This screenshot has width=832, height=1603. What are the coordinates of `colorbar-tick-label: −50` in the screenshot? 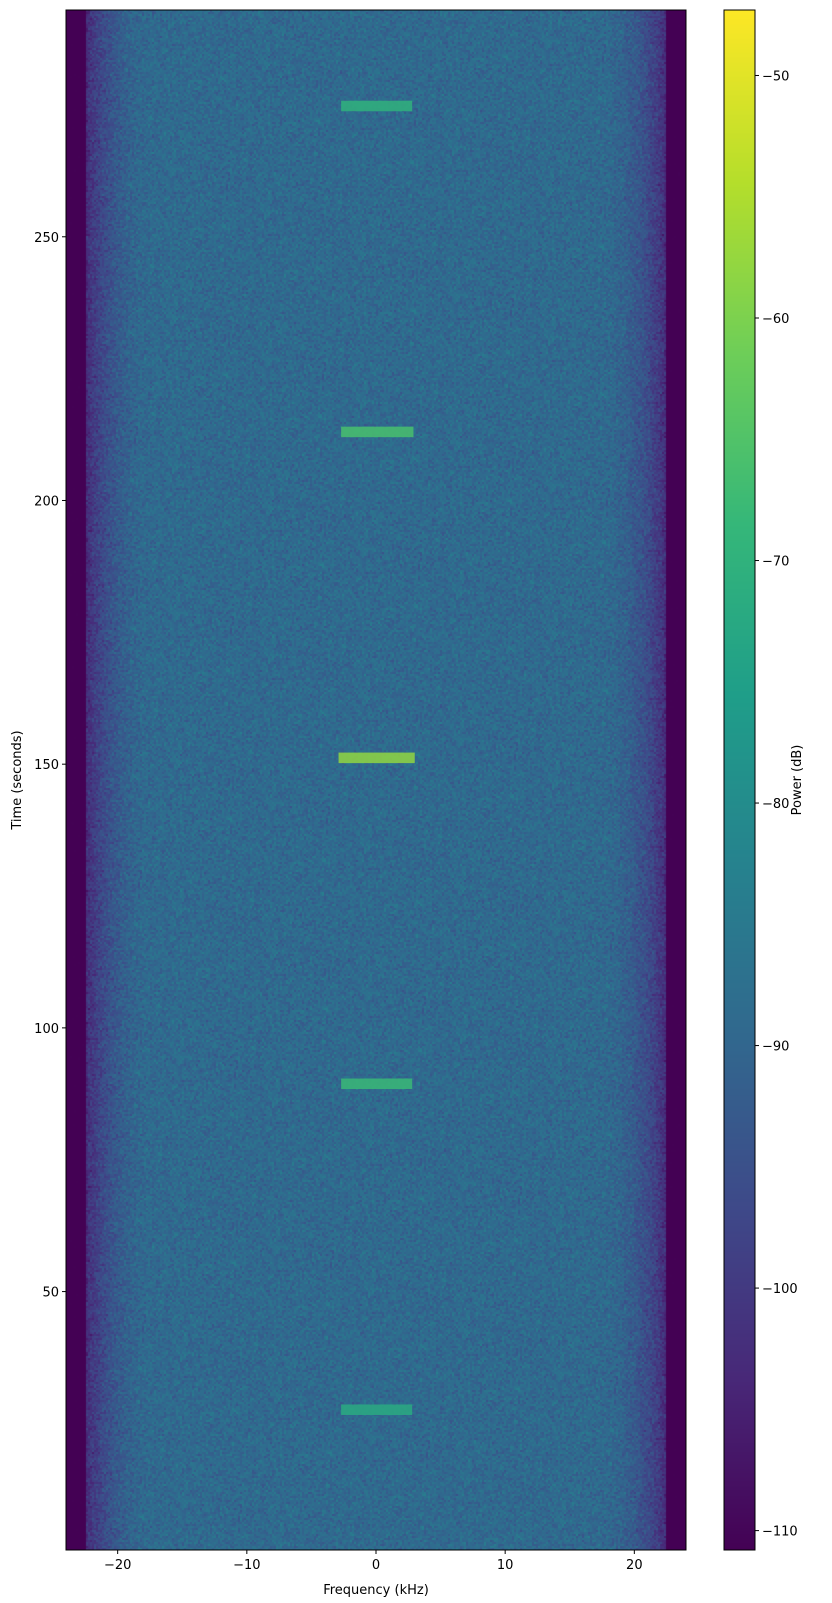 It's located at (775, 76).